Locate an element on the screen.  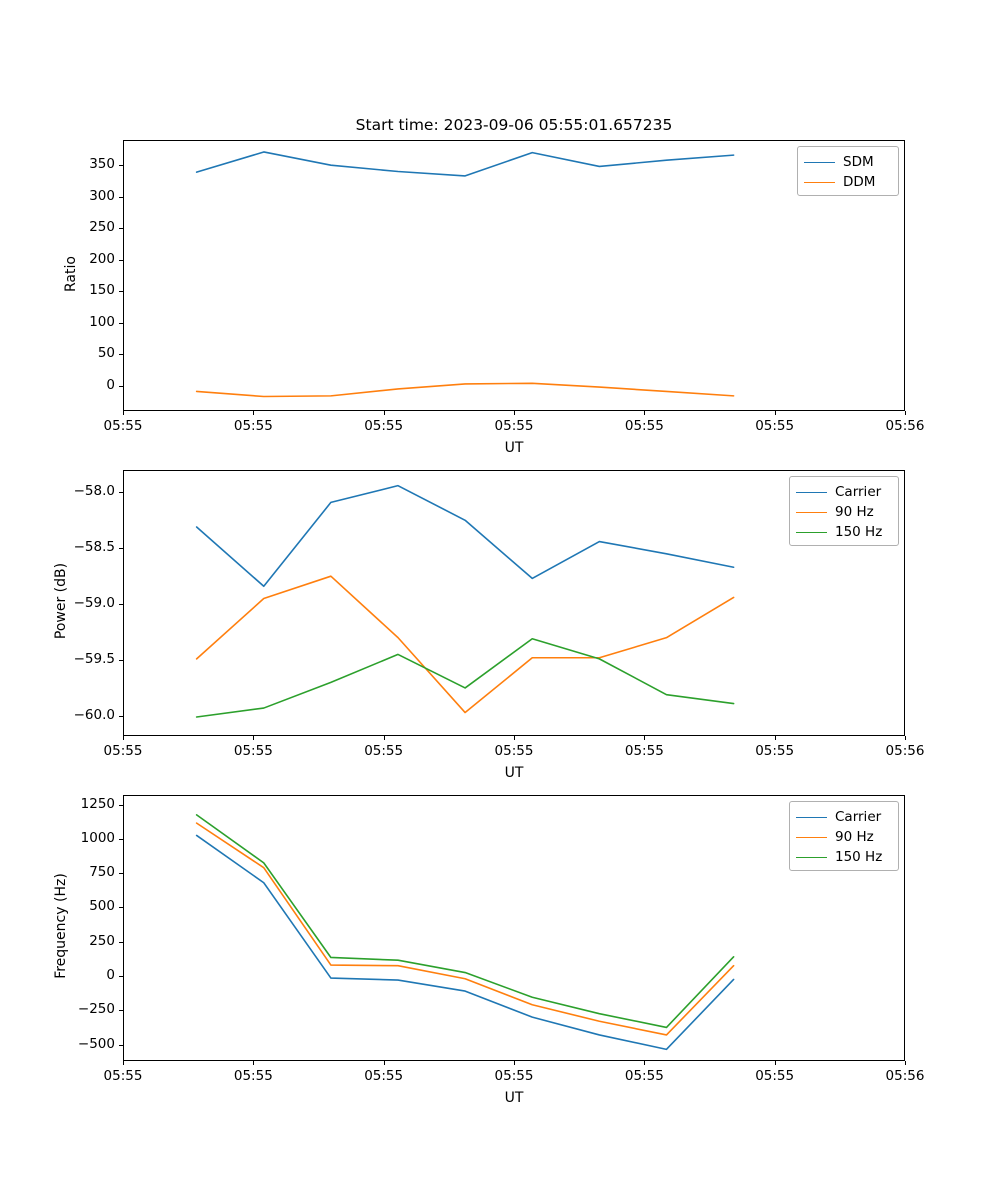
figure-title: Start time: 2023-09-06 05:55:01.657235 is located at coordinates (514, 125).